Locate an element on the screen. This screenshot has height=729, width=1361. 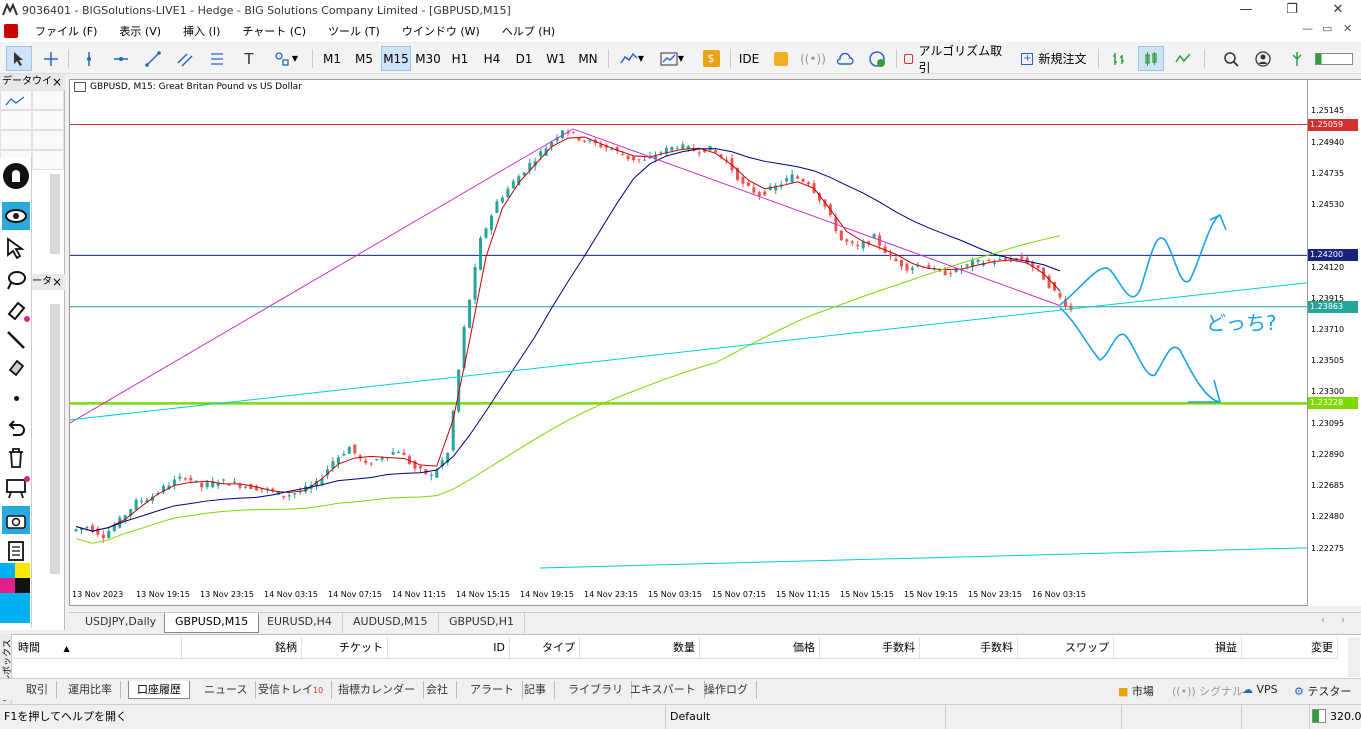
column-header-commission: 手数料 is located at coordinates (870, 648).